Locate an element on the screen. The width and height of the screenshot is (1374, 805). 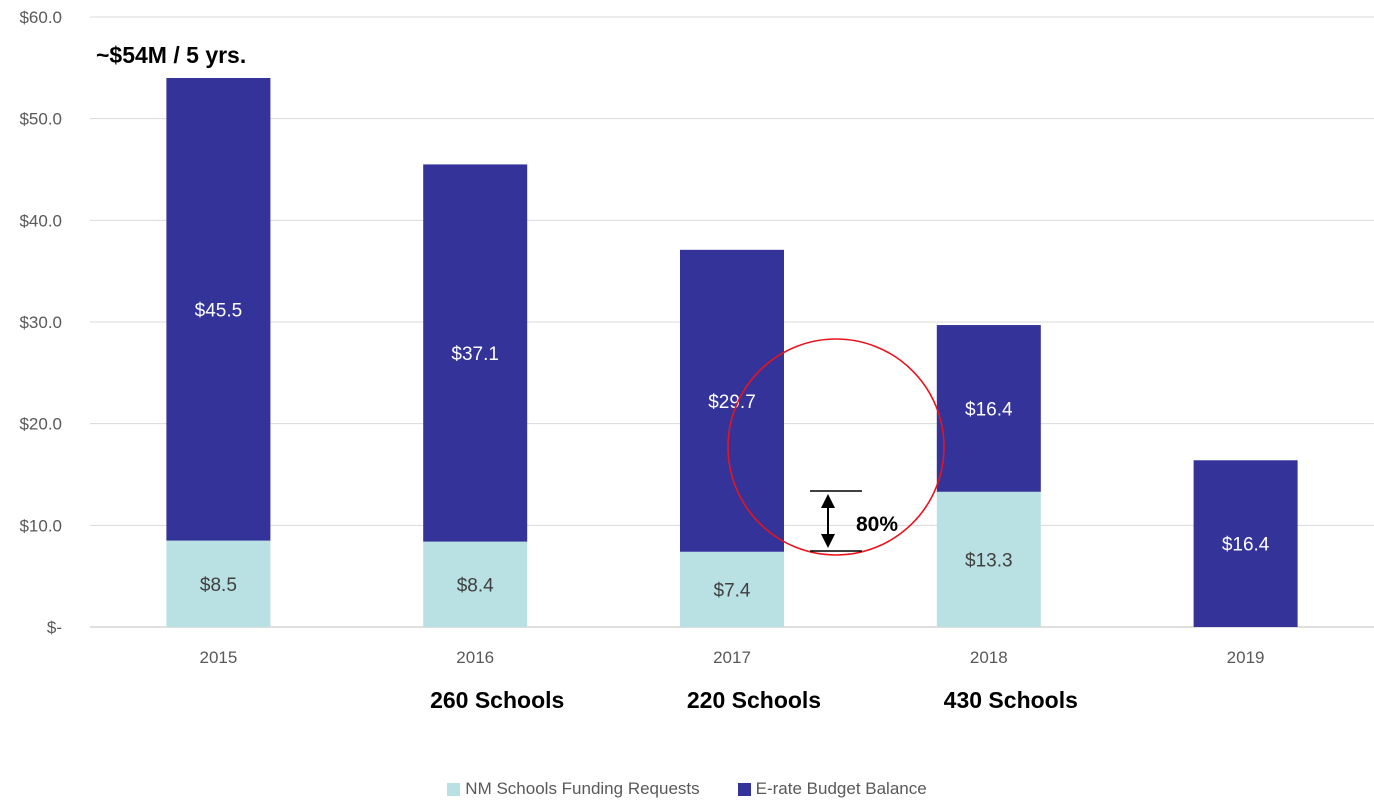
arrow-down-head is located at coordinates (828, 541).